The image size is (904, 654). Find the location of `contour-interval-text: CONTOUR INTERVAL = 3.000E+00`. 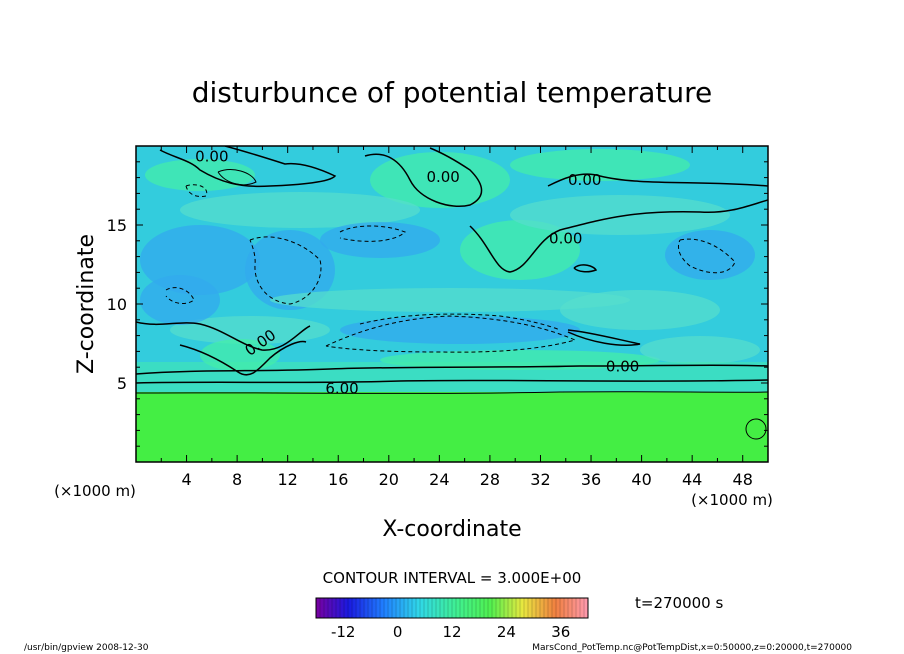

contour-interval-text: CONTOUR INTERVAL = 3.000E+00 is located at coordinates (452, 578).